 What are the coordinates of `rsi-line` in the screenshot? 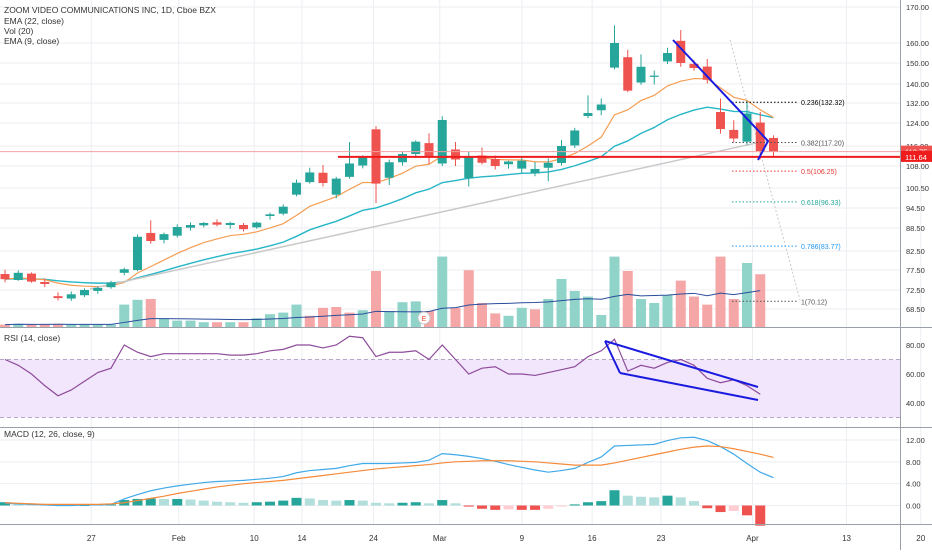 It's located at (382, 366).